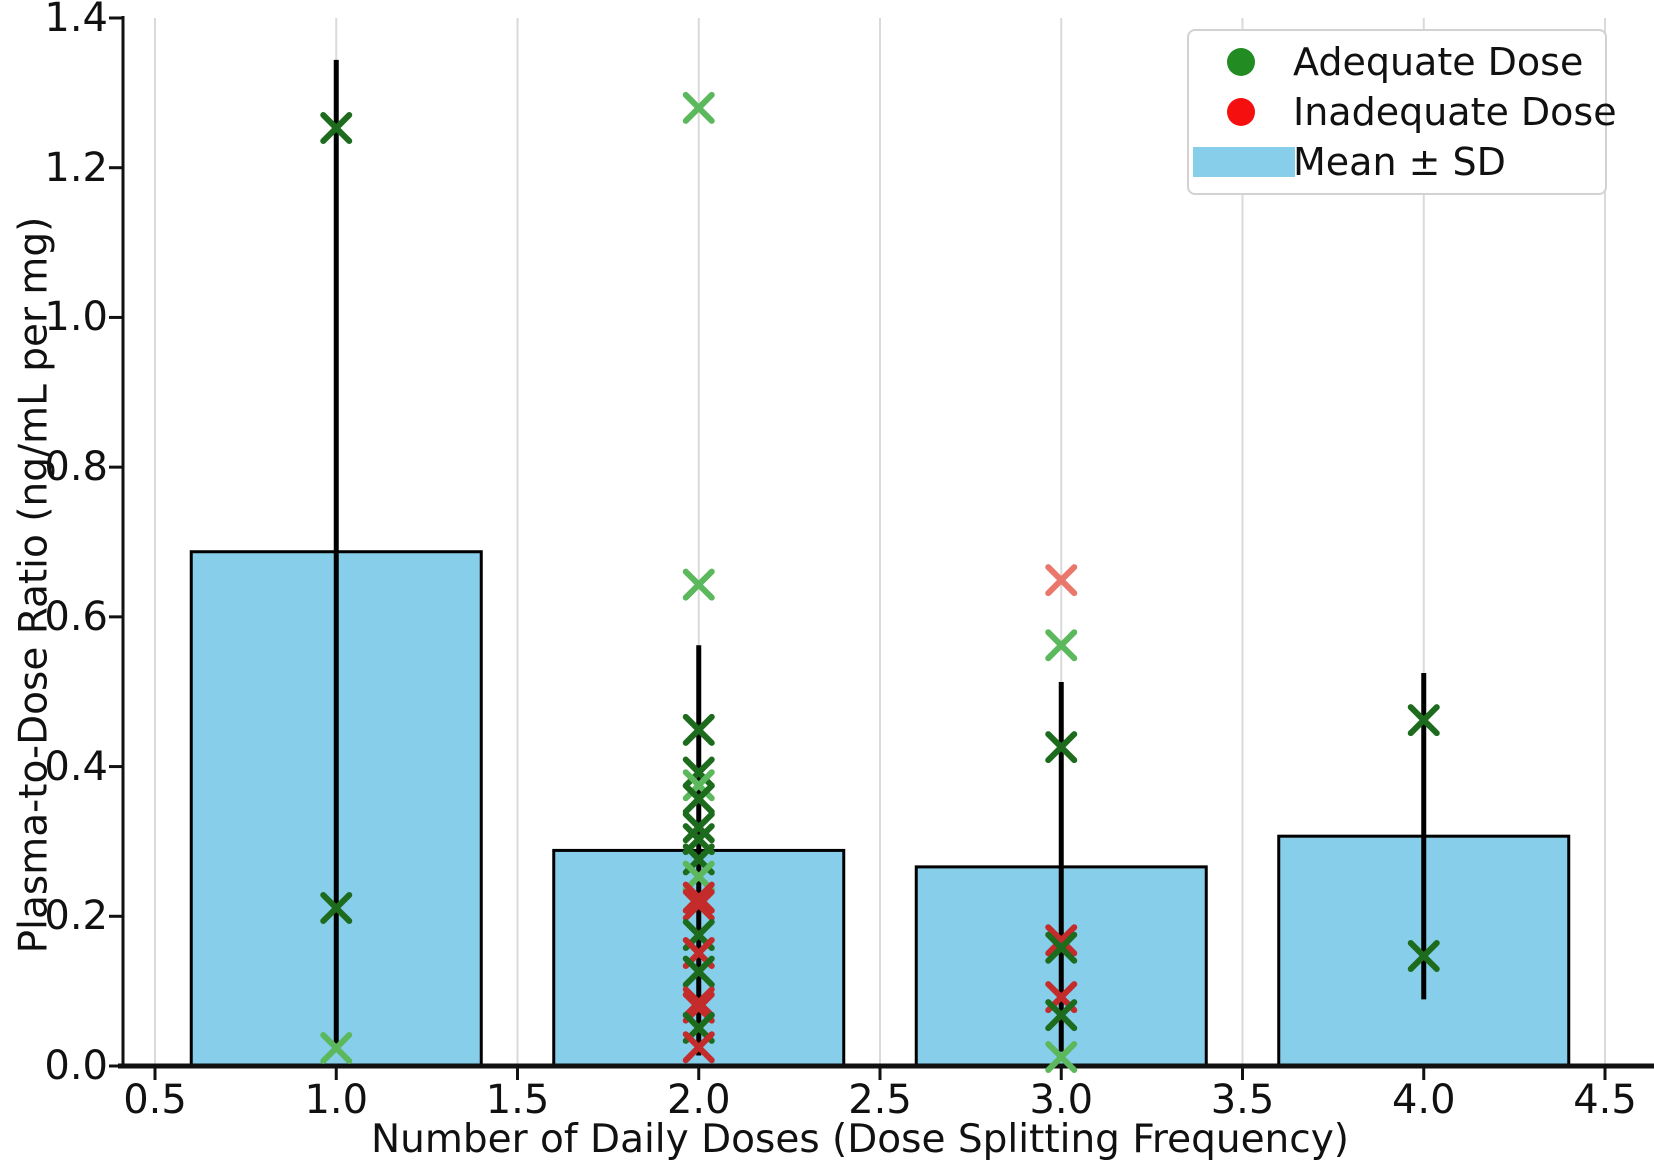 Image resolution: width=1654 pixels, height=1172 pixels. Describe the element at coordinates (76, 317) in the screenshot. I see `y-tick-label: 1.0` at that location.